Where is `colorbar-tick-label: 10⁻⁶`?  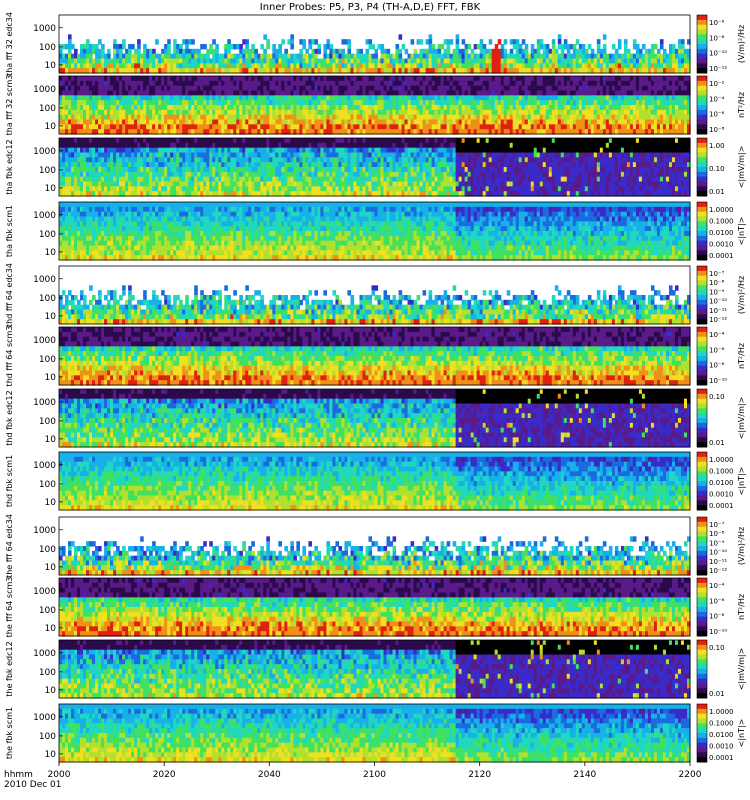
colorbar-tick-label: 10⁻⁶ is located at coordinates (717, 23).